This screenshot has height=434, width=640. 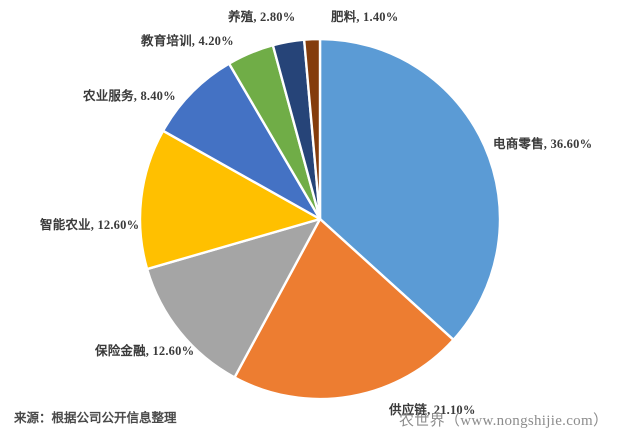 What do you see at coordinates (504, 421) in the screenshot?
I see `site-watermark: 农世界（www.nongshijie.com）` at bounding box center [504, 421].